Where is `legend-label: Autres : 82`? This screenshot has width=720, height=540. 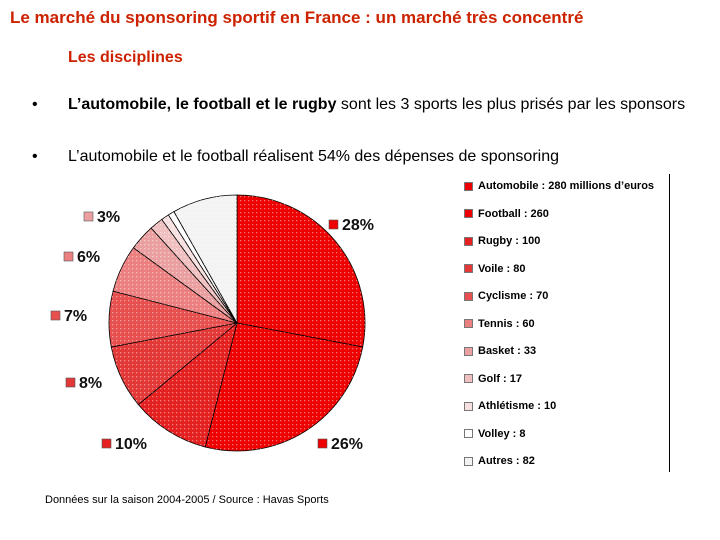
legend-label: Autres : 82 is located at coordinates (506, 461).